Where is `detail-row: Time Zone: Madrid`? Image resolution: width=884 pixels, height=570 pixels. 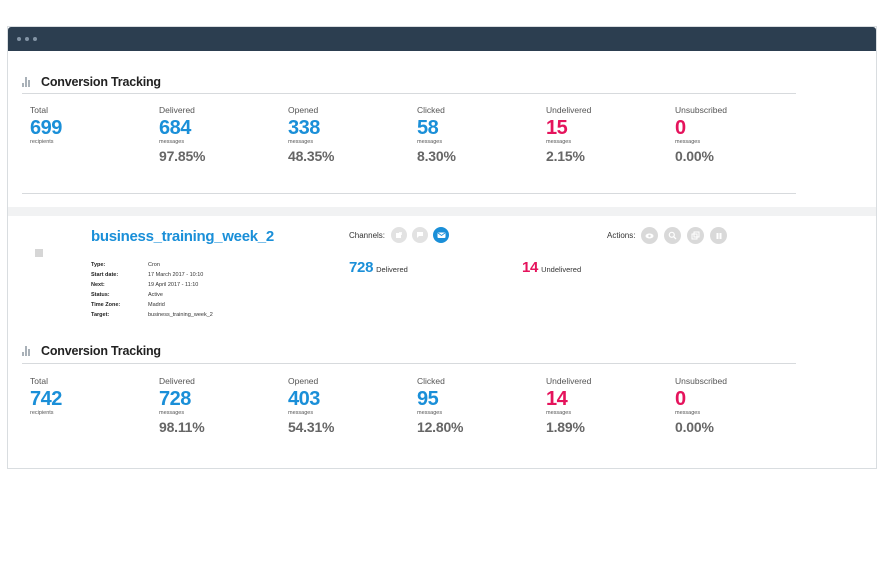 detail-row: Time Zone: Madrid is located at coordinates (152, 305).